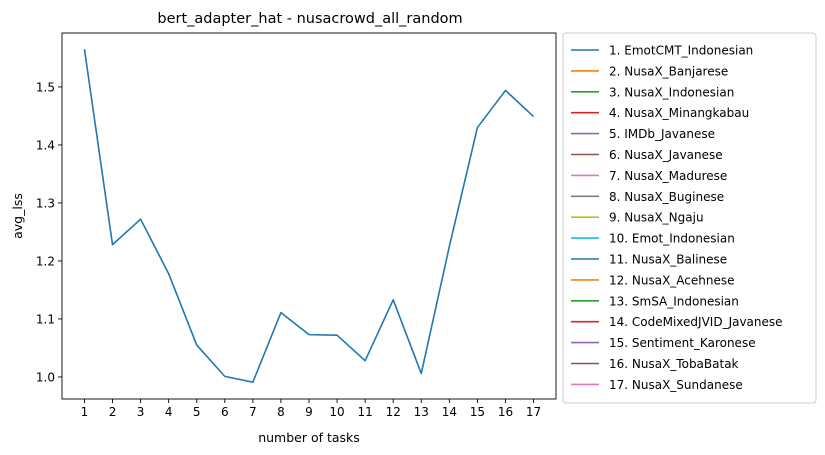  What do you see at coordinates (336, 412) in the screenshot?
I see `x-tick-label: 10` at bounding box center [336, 412].